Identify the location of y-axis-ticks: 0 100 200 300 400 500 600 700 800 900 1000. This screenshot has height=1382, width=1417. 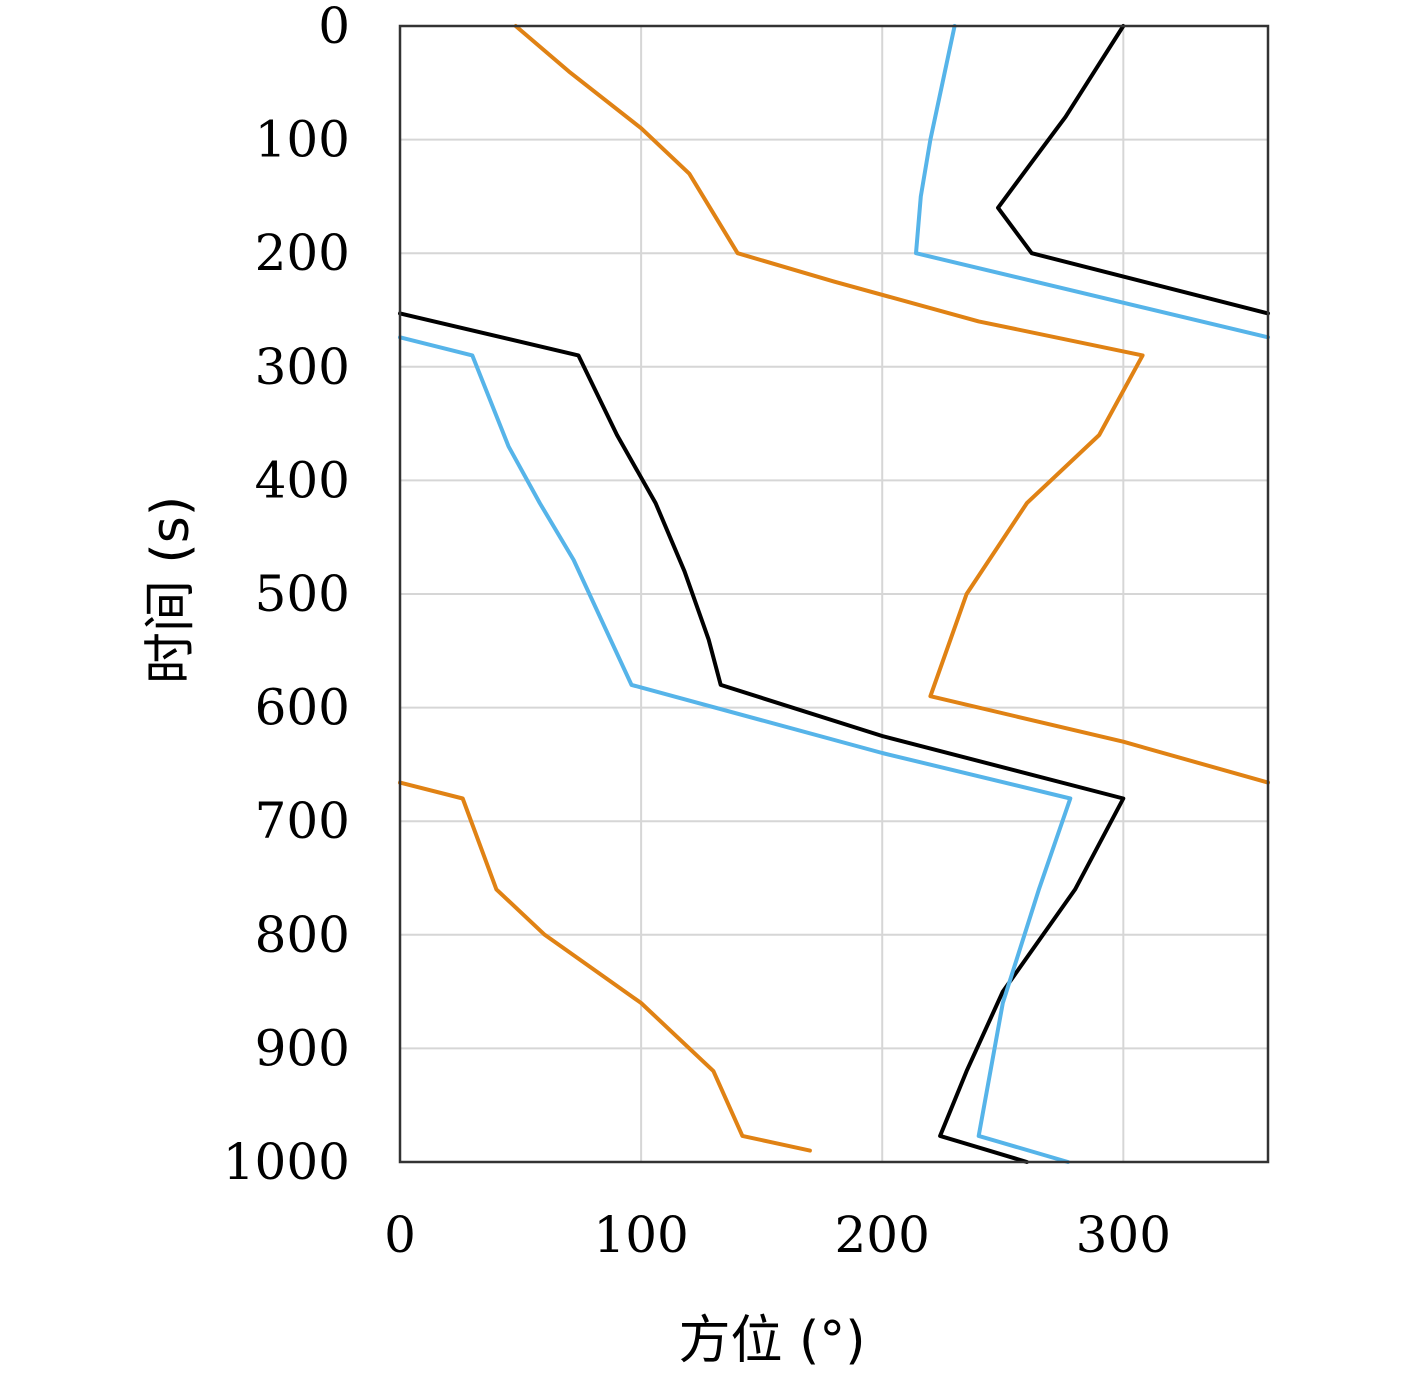
(286, 595).